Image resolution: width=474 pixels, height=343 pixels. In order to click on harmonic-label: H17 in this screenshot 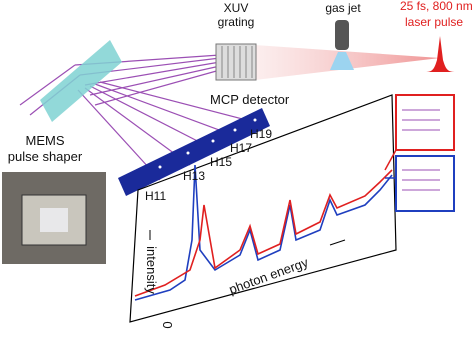, I will do `click(241, 148)`.